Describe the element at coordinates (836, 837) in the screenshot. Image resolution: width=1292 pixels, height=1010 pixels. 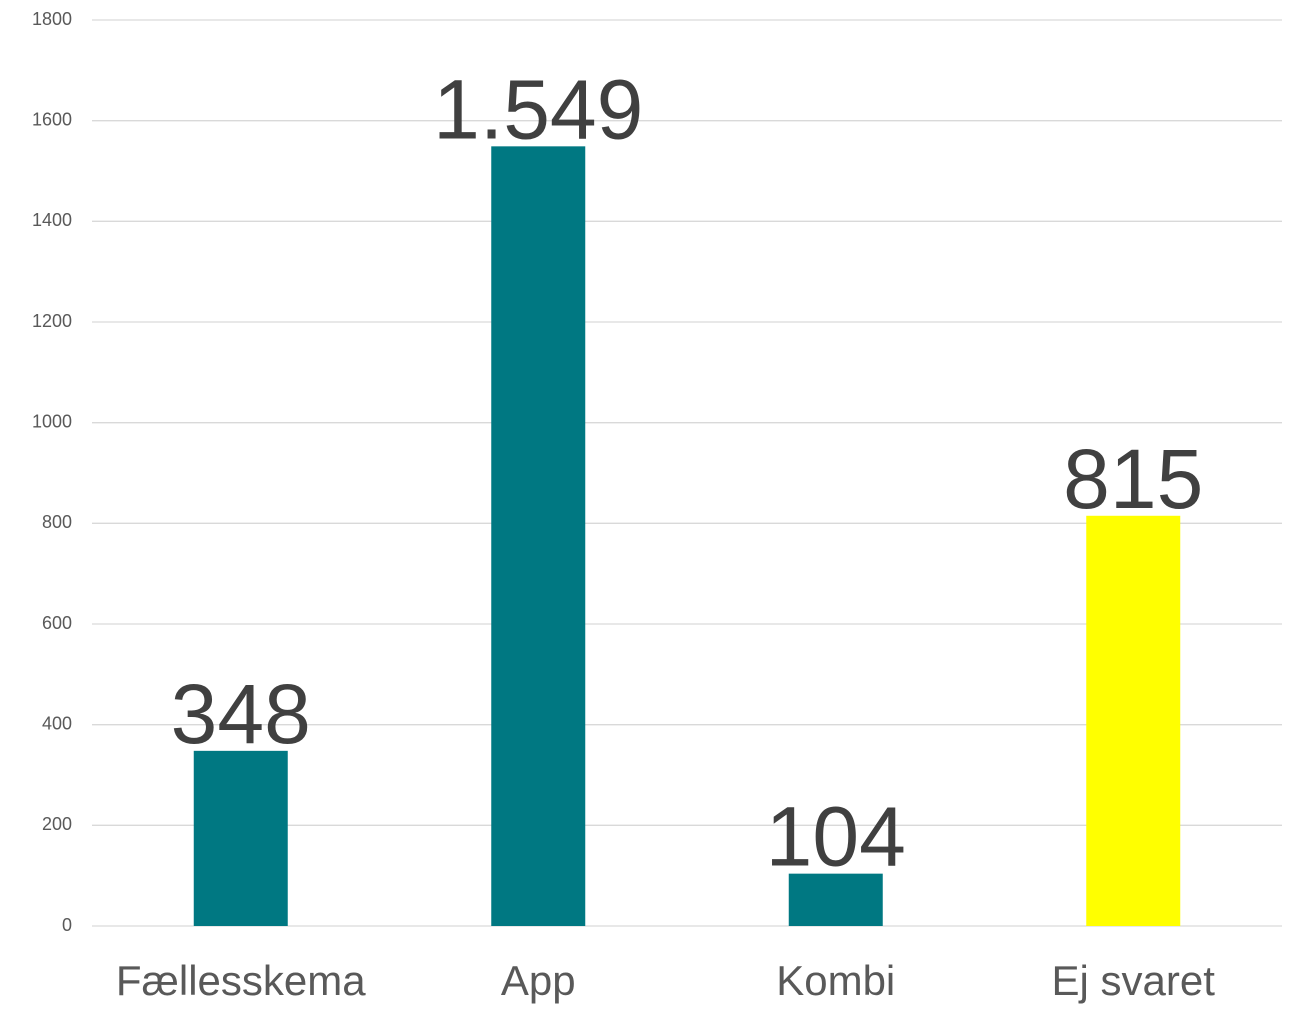
I see `value-label: 104` at that location.